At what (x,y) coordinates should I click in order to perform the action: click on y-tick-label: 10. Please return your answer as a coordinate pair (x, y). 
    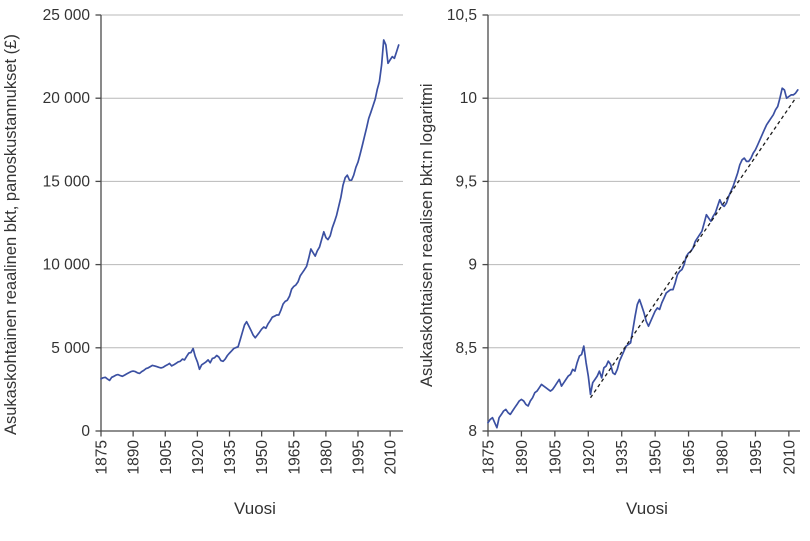
    Looking at the image, I should click on (469, 98).